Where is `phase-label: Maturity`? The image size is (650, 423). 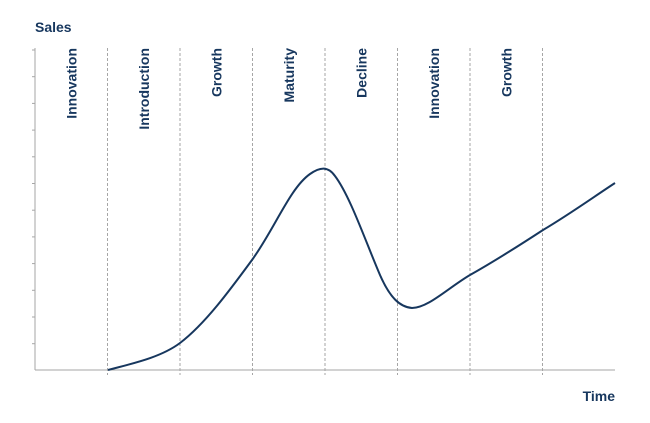
phase-label: Maturity is located at coordinates (289, 75).